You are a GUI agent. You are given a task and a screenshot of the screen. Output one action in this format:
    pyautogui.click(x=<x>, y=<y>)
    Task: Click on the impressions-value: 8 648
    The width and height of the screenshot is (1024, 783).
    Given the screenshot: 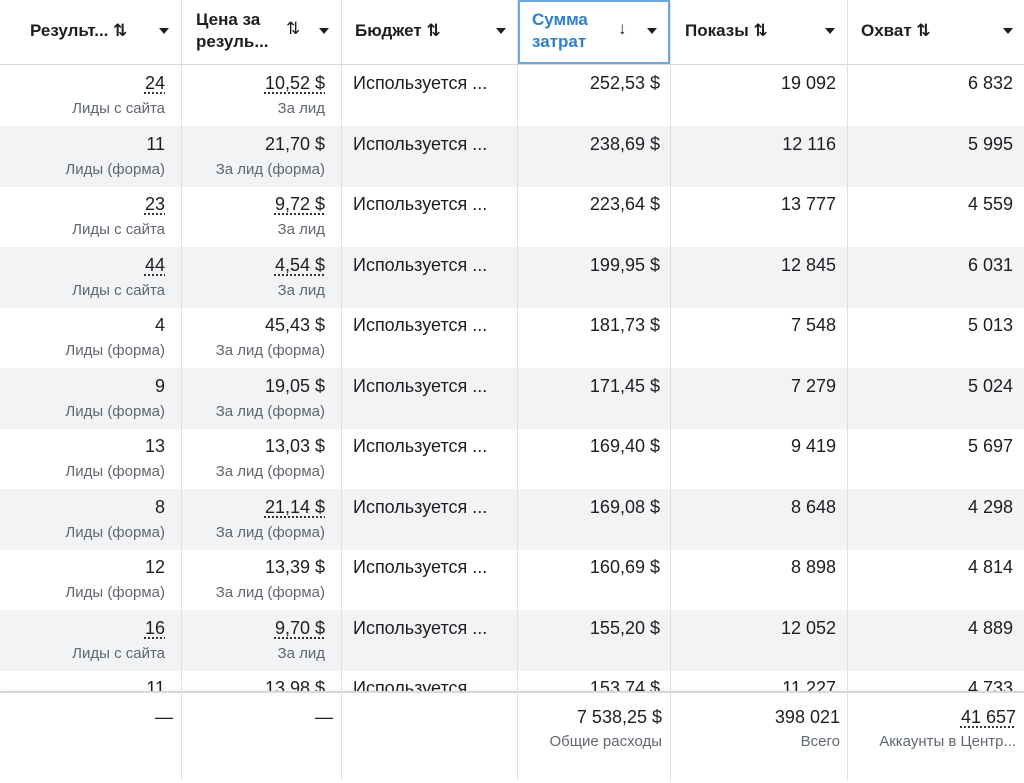 What is the action you would take?
    pyautogui.click(x=813, y=506)
    